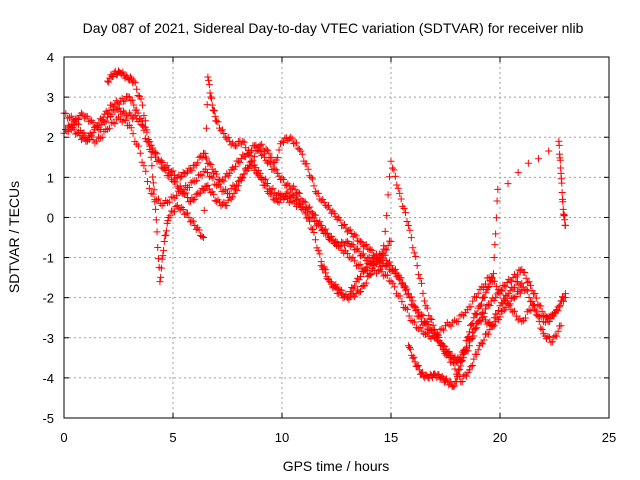 This screenshot has height=480, width=640. What do you see at coordinates (48, 418) in the screenshot?
I see `y-tick-label: -5` at bounding box center [48, 418].